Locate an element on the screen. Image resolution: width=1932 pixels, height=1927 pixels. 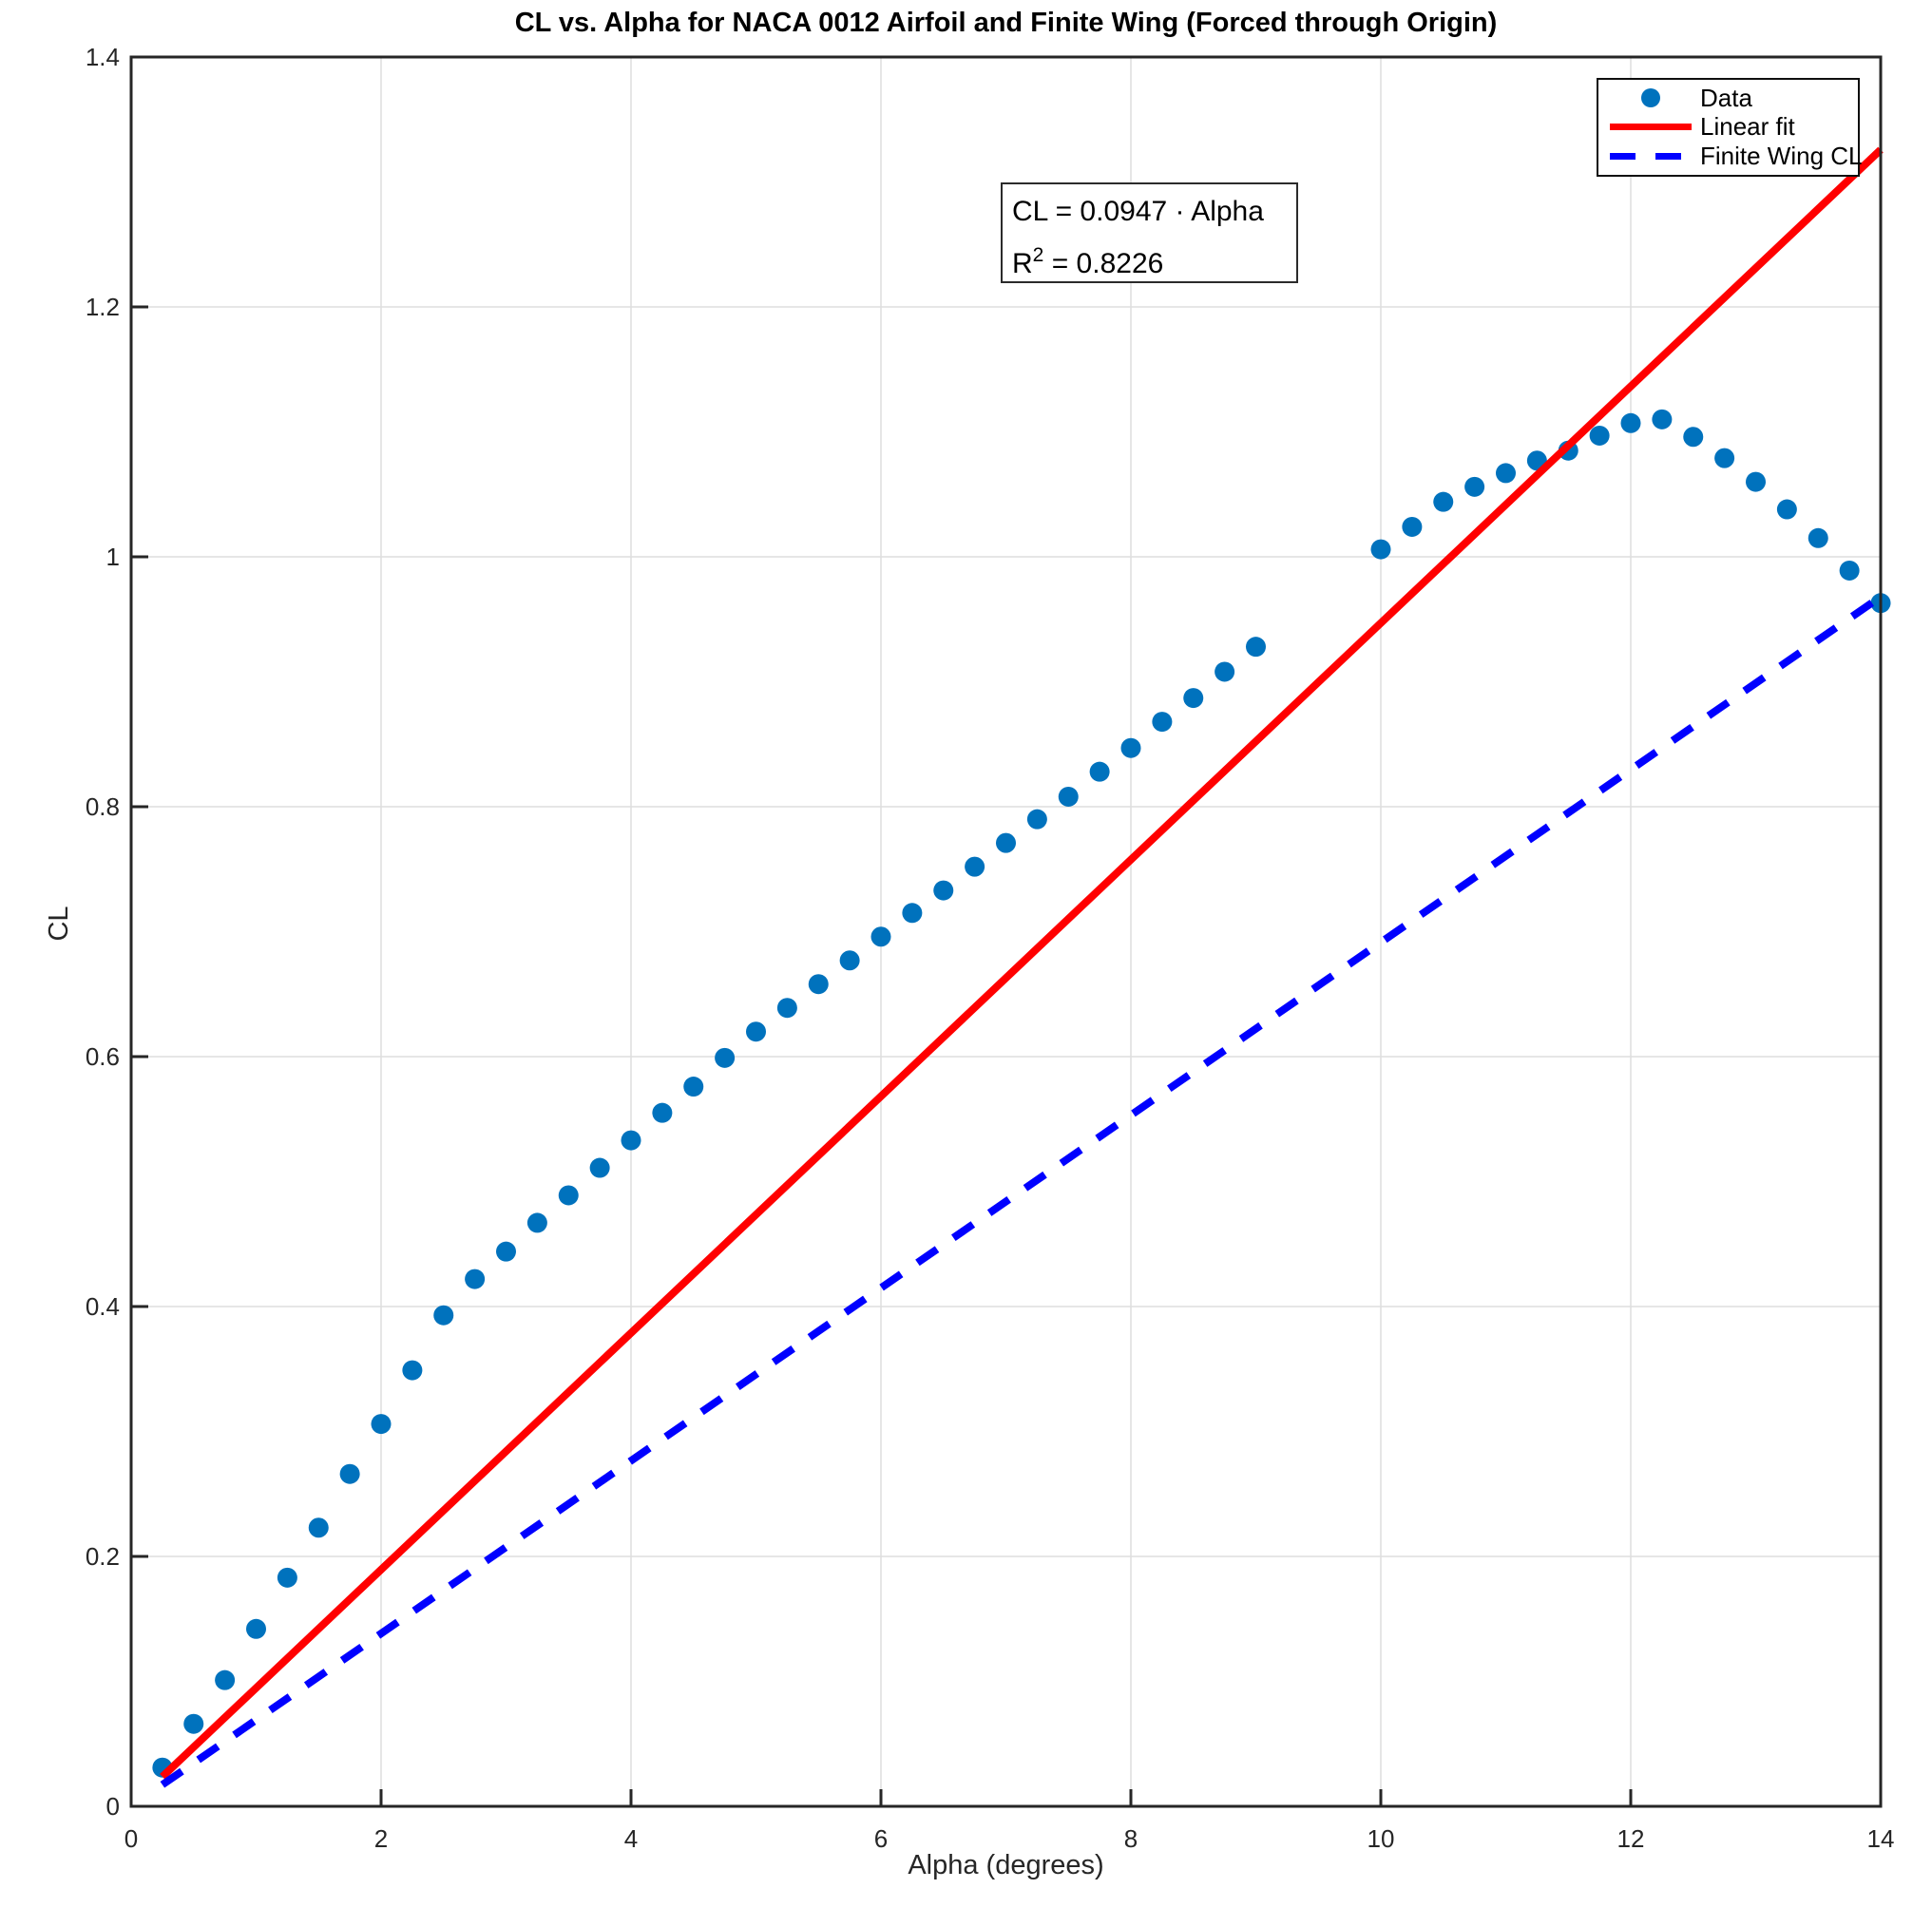
solid-line-icon is located at coordinates (1651, 127).